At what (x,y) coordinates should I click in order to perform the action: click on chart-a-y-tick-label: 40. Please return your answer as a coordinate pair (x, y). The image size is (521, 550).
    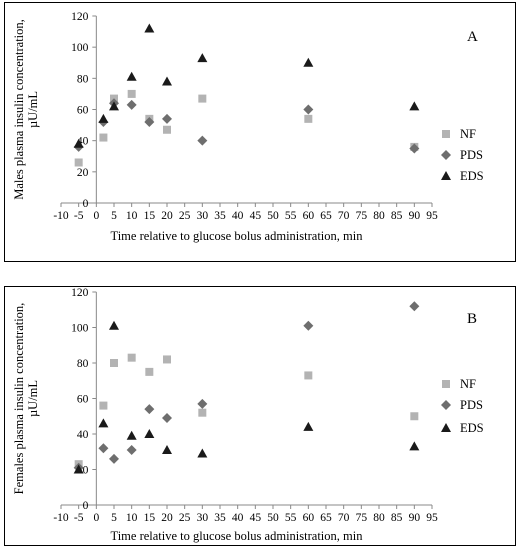
    Looking at the image, I should click on (83, 142).